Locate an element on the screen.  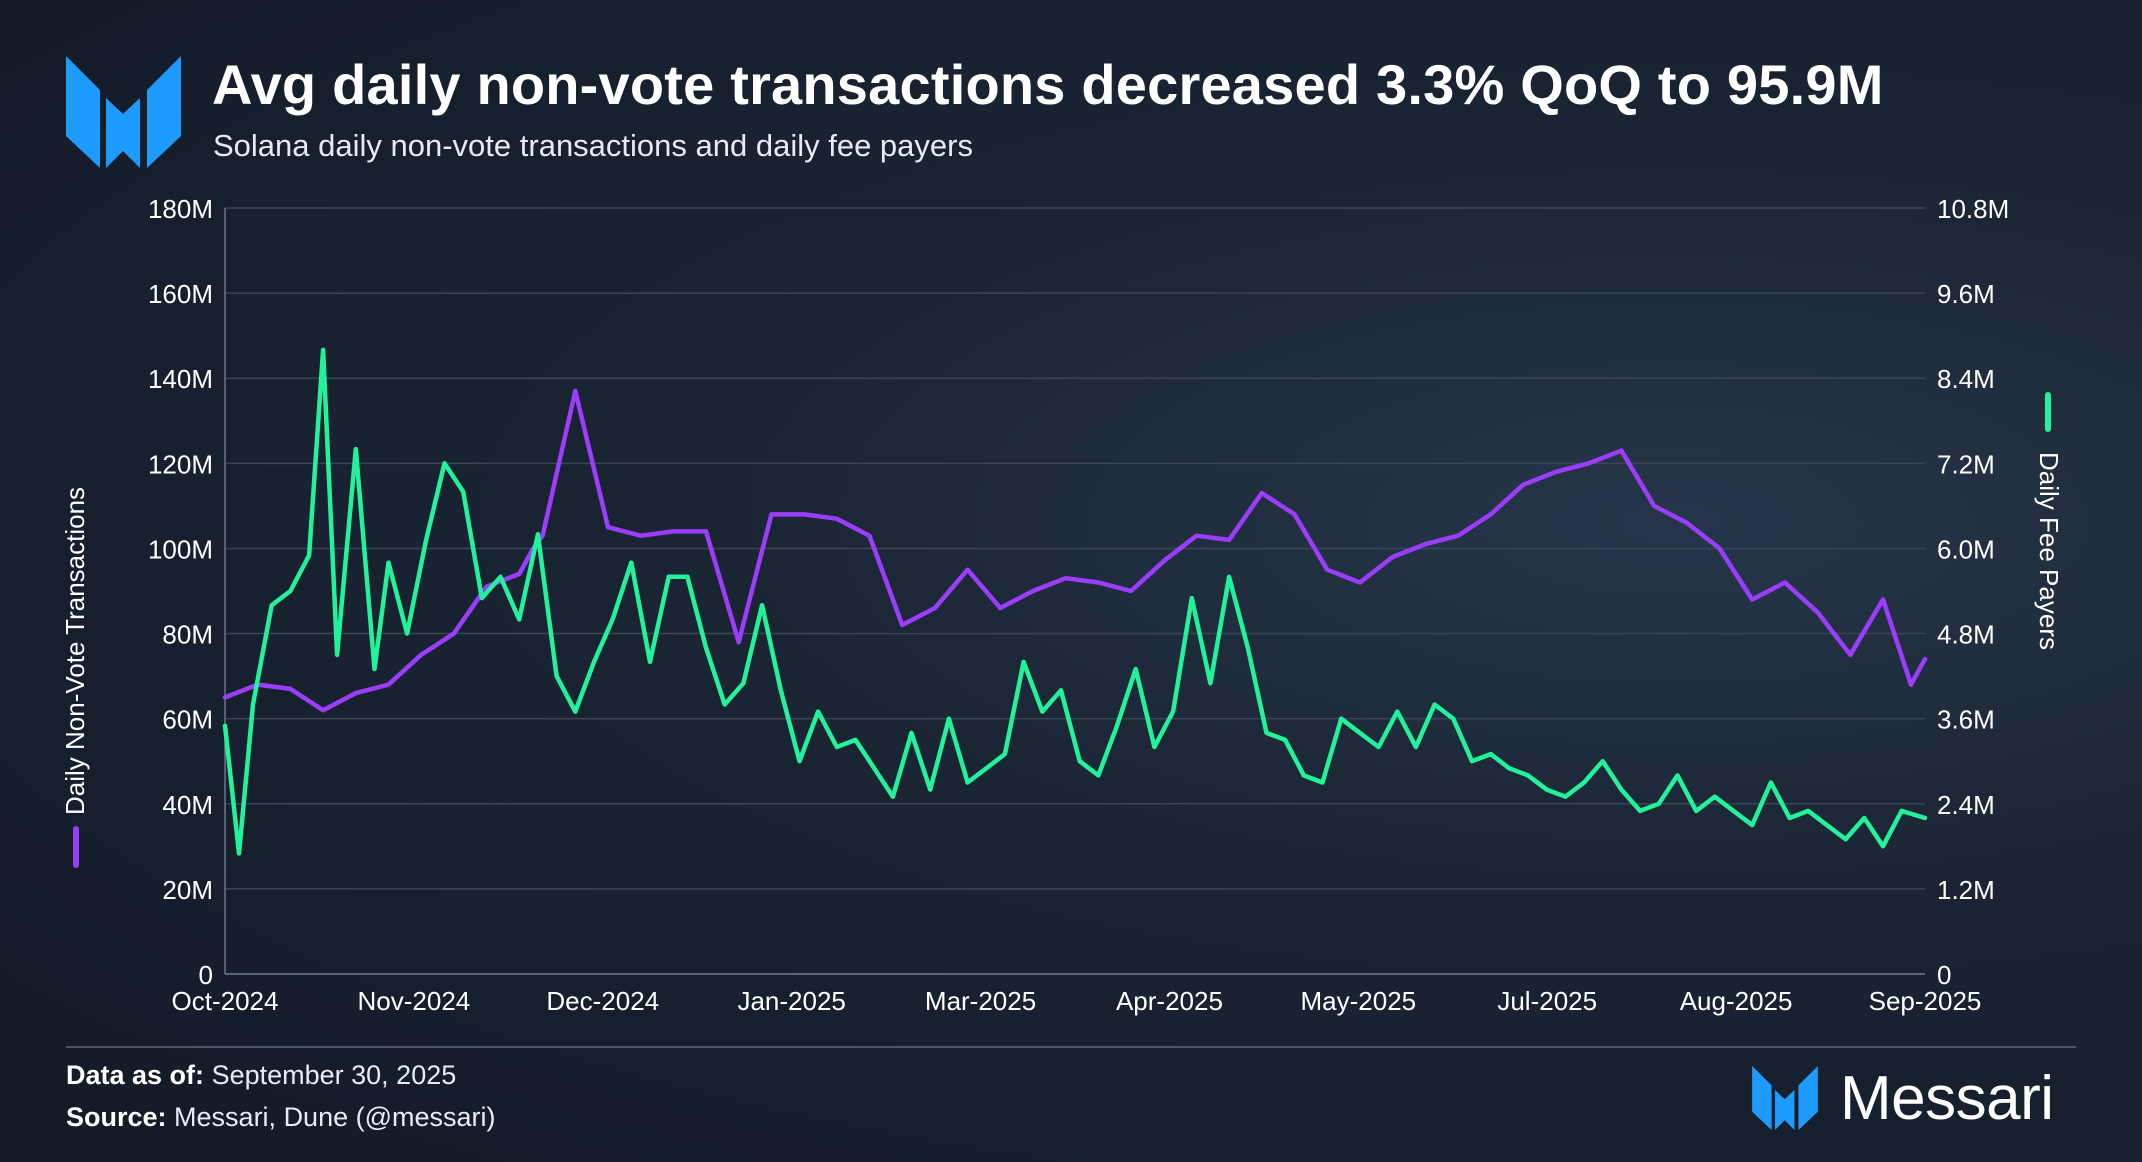
y-left-tick-label: 100M is located at coordinates (180, 549).